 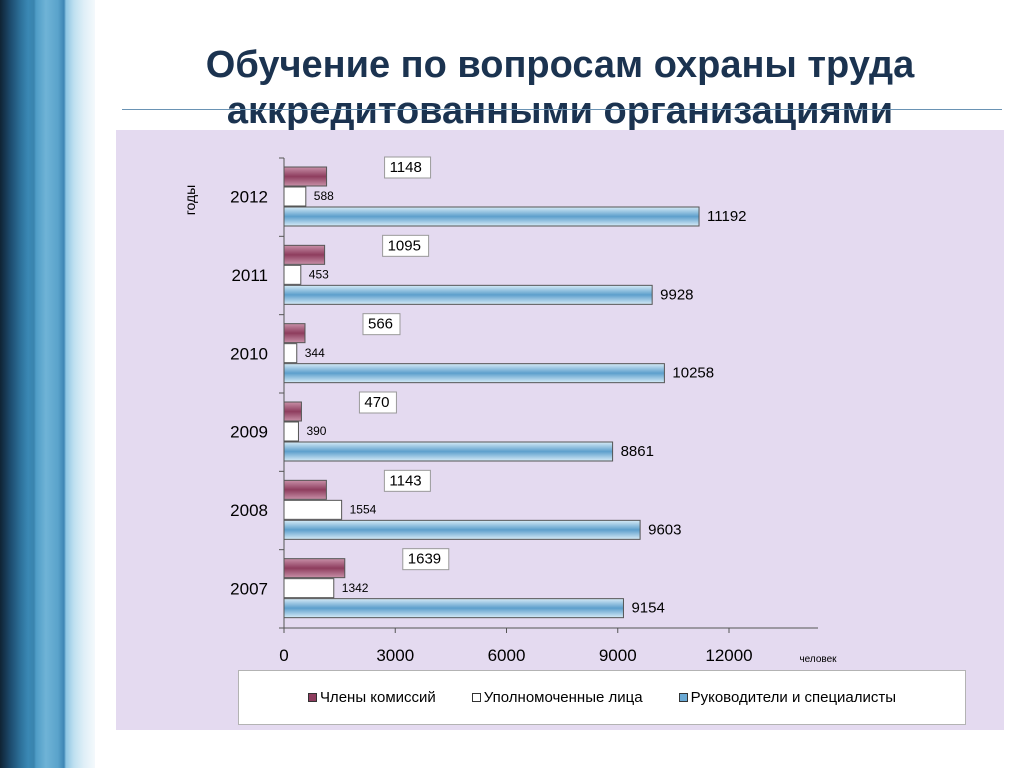 What do you see at coordinates (309, 588) in the screenshot?
I see `bar-authorized-2007` at bounding box center [309, 588].